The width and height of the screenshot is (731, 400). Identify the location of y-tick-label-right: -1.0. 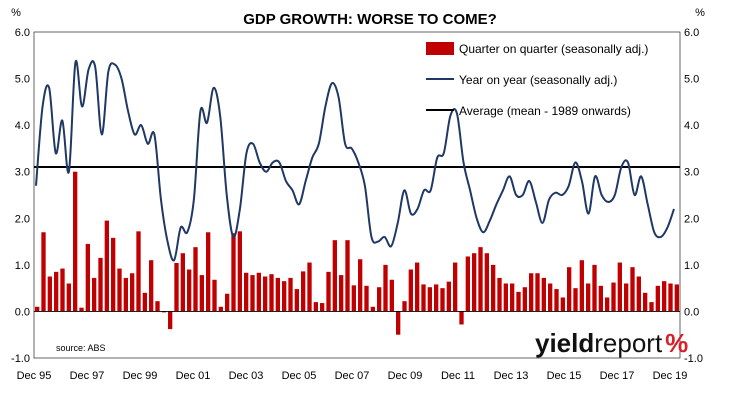
(693, 359).